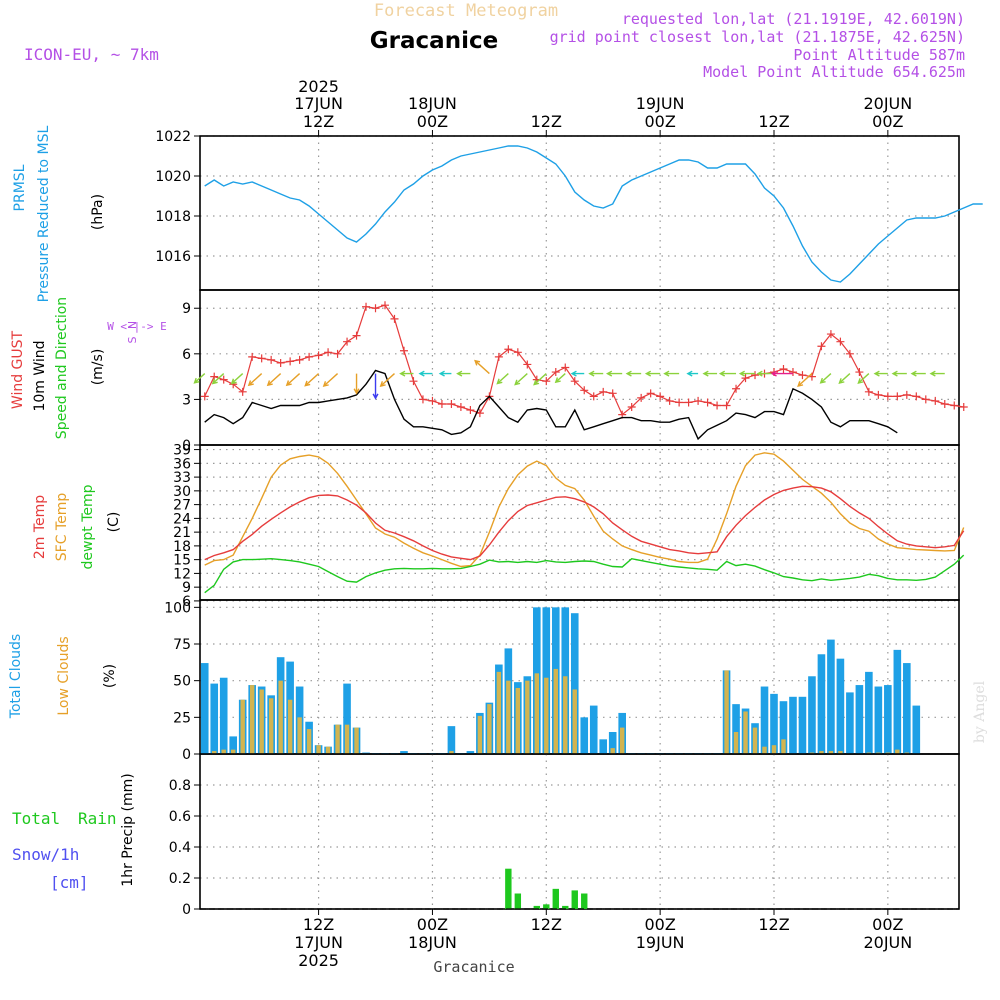  What do you see at coordinates (793, 19) in the screenshot?
I see `requested-lonlat: requested lon,lat (21.1919E, 42.6019N)` at bounding box center [793, 19].